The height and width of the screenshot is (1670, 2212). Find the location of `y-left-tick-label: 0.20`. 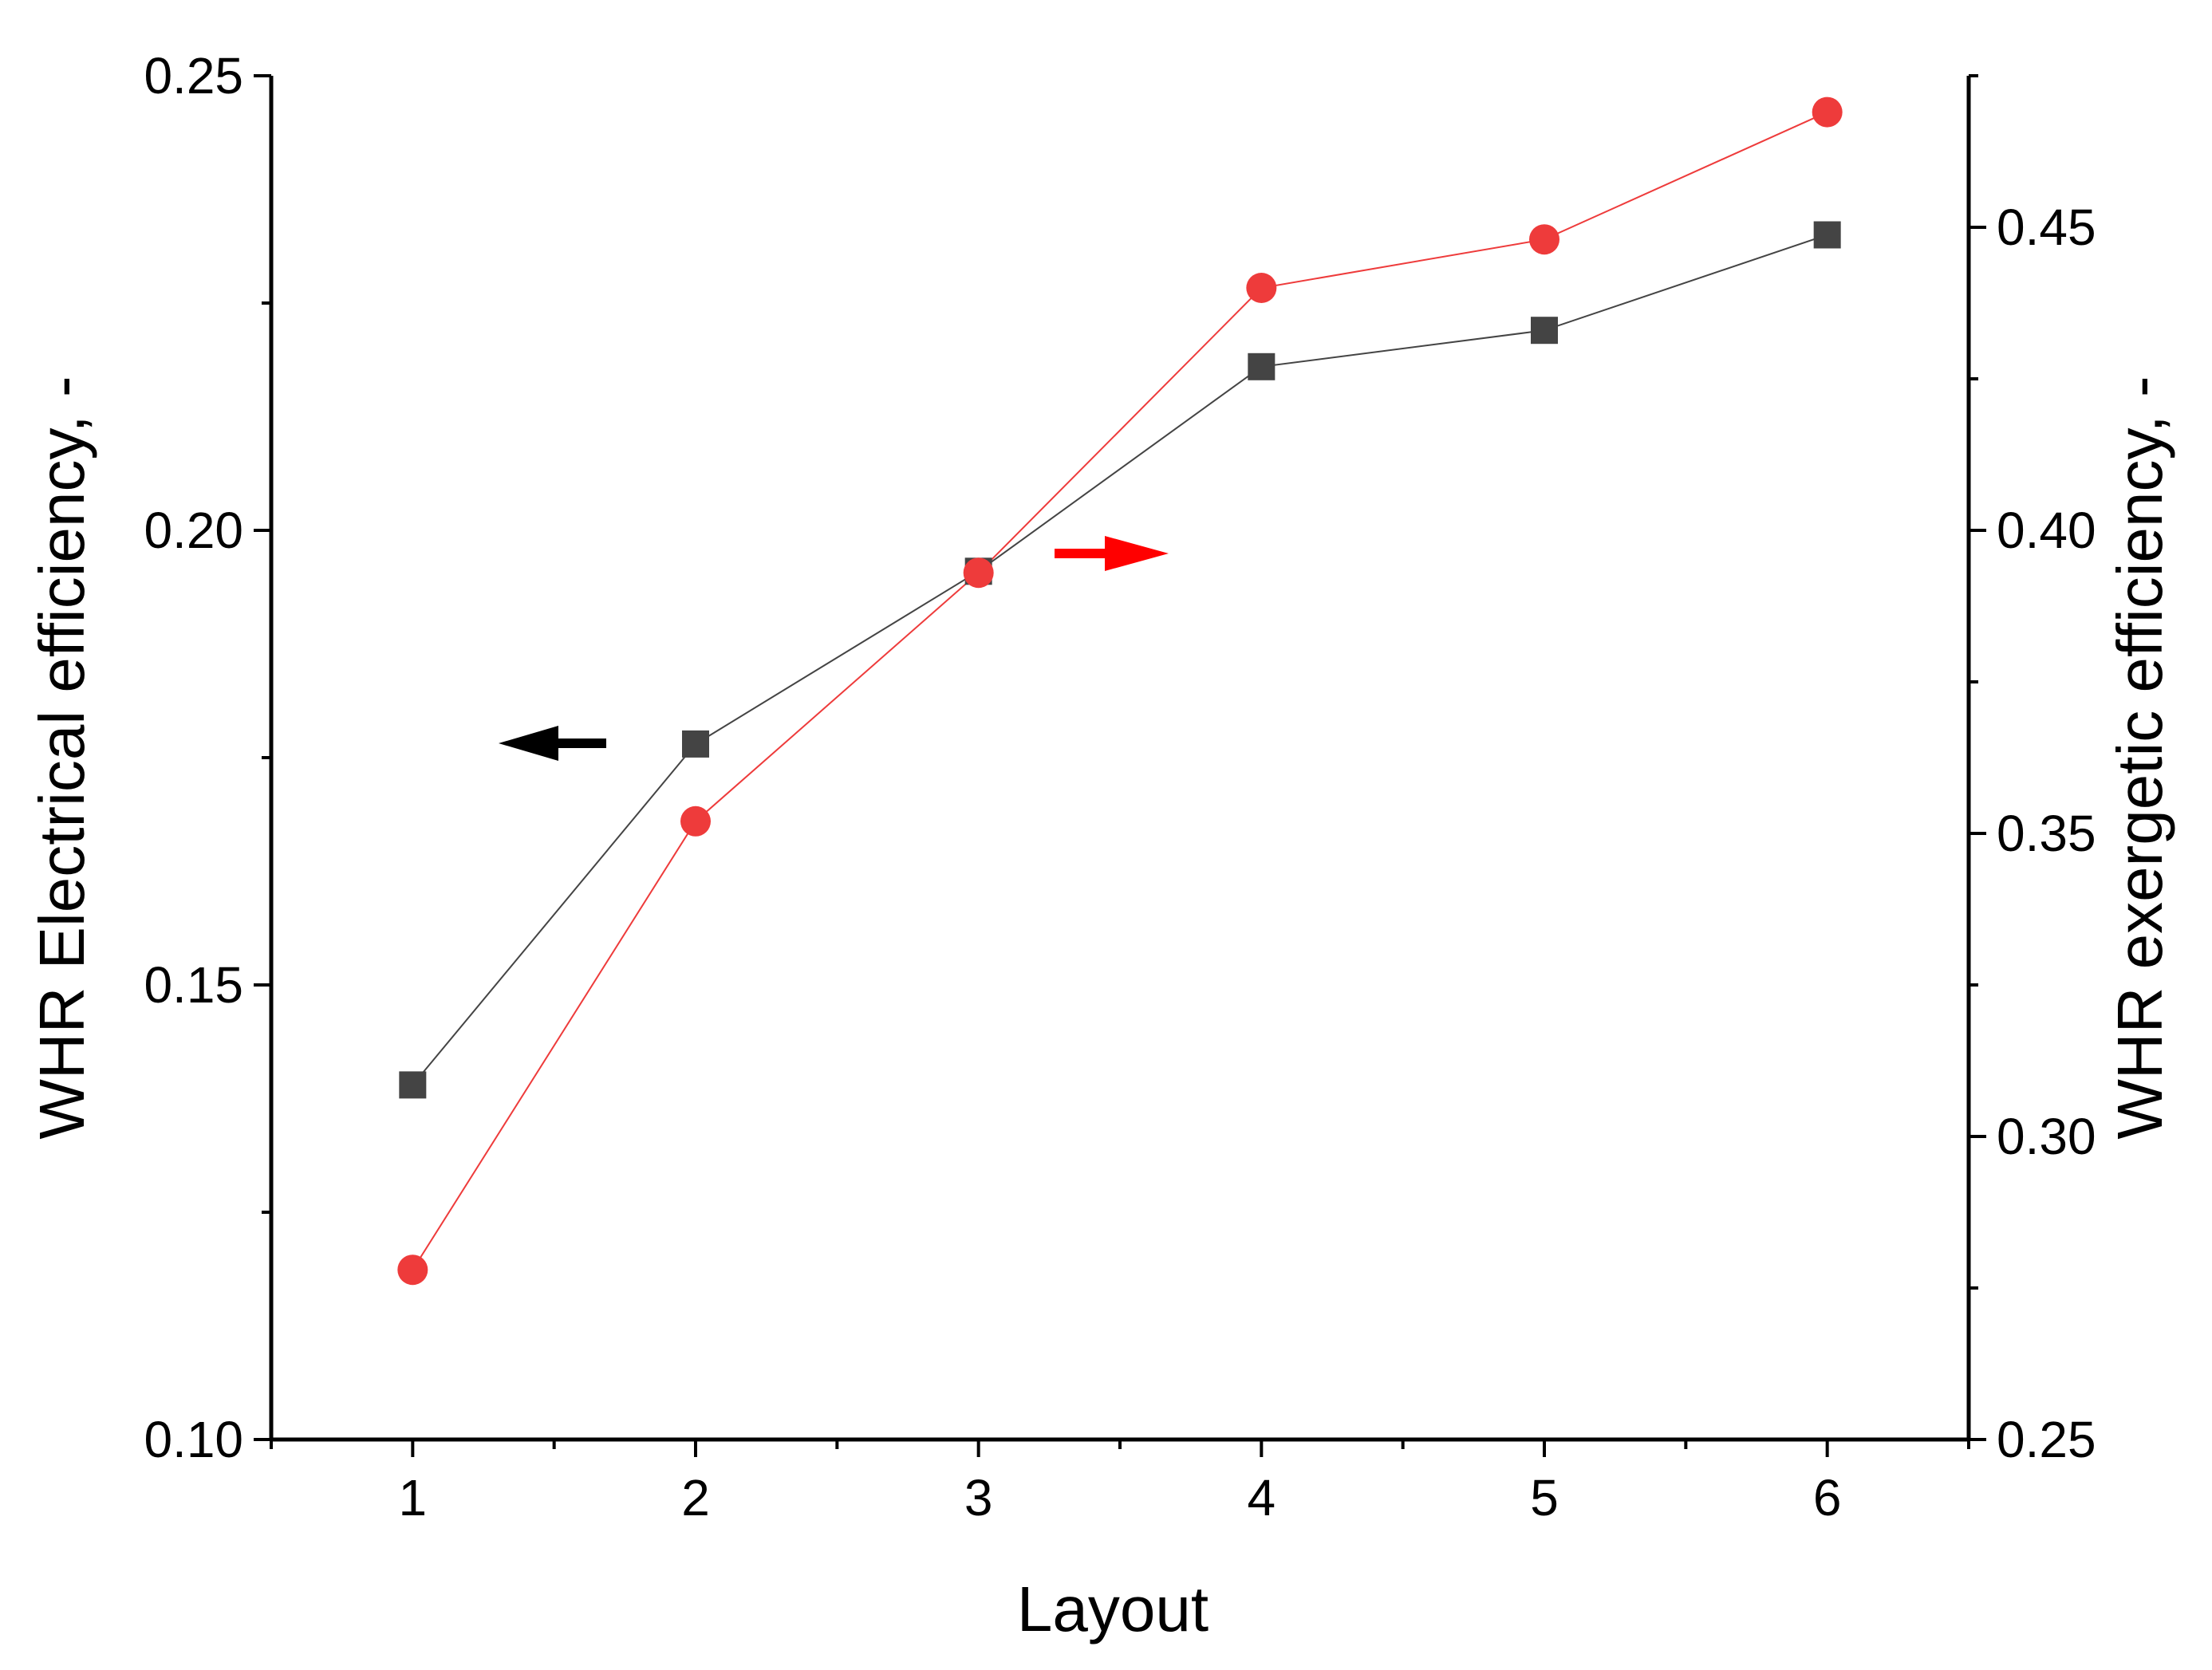

y-left-tick-label: 0.20 is located at coordinates (193, 530).